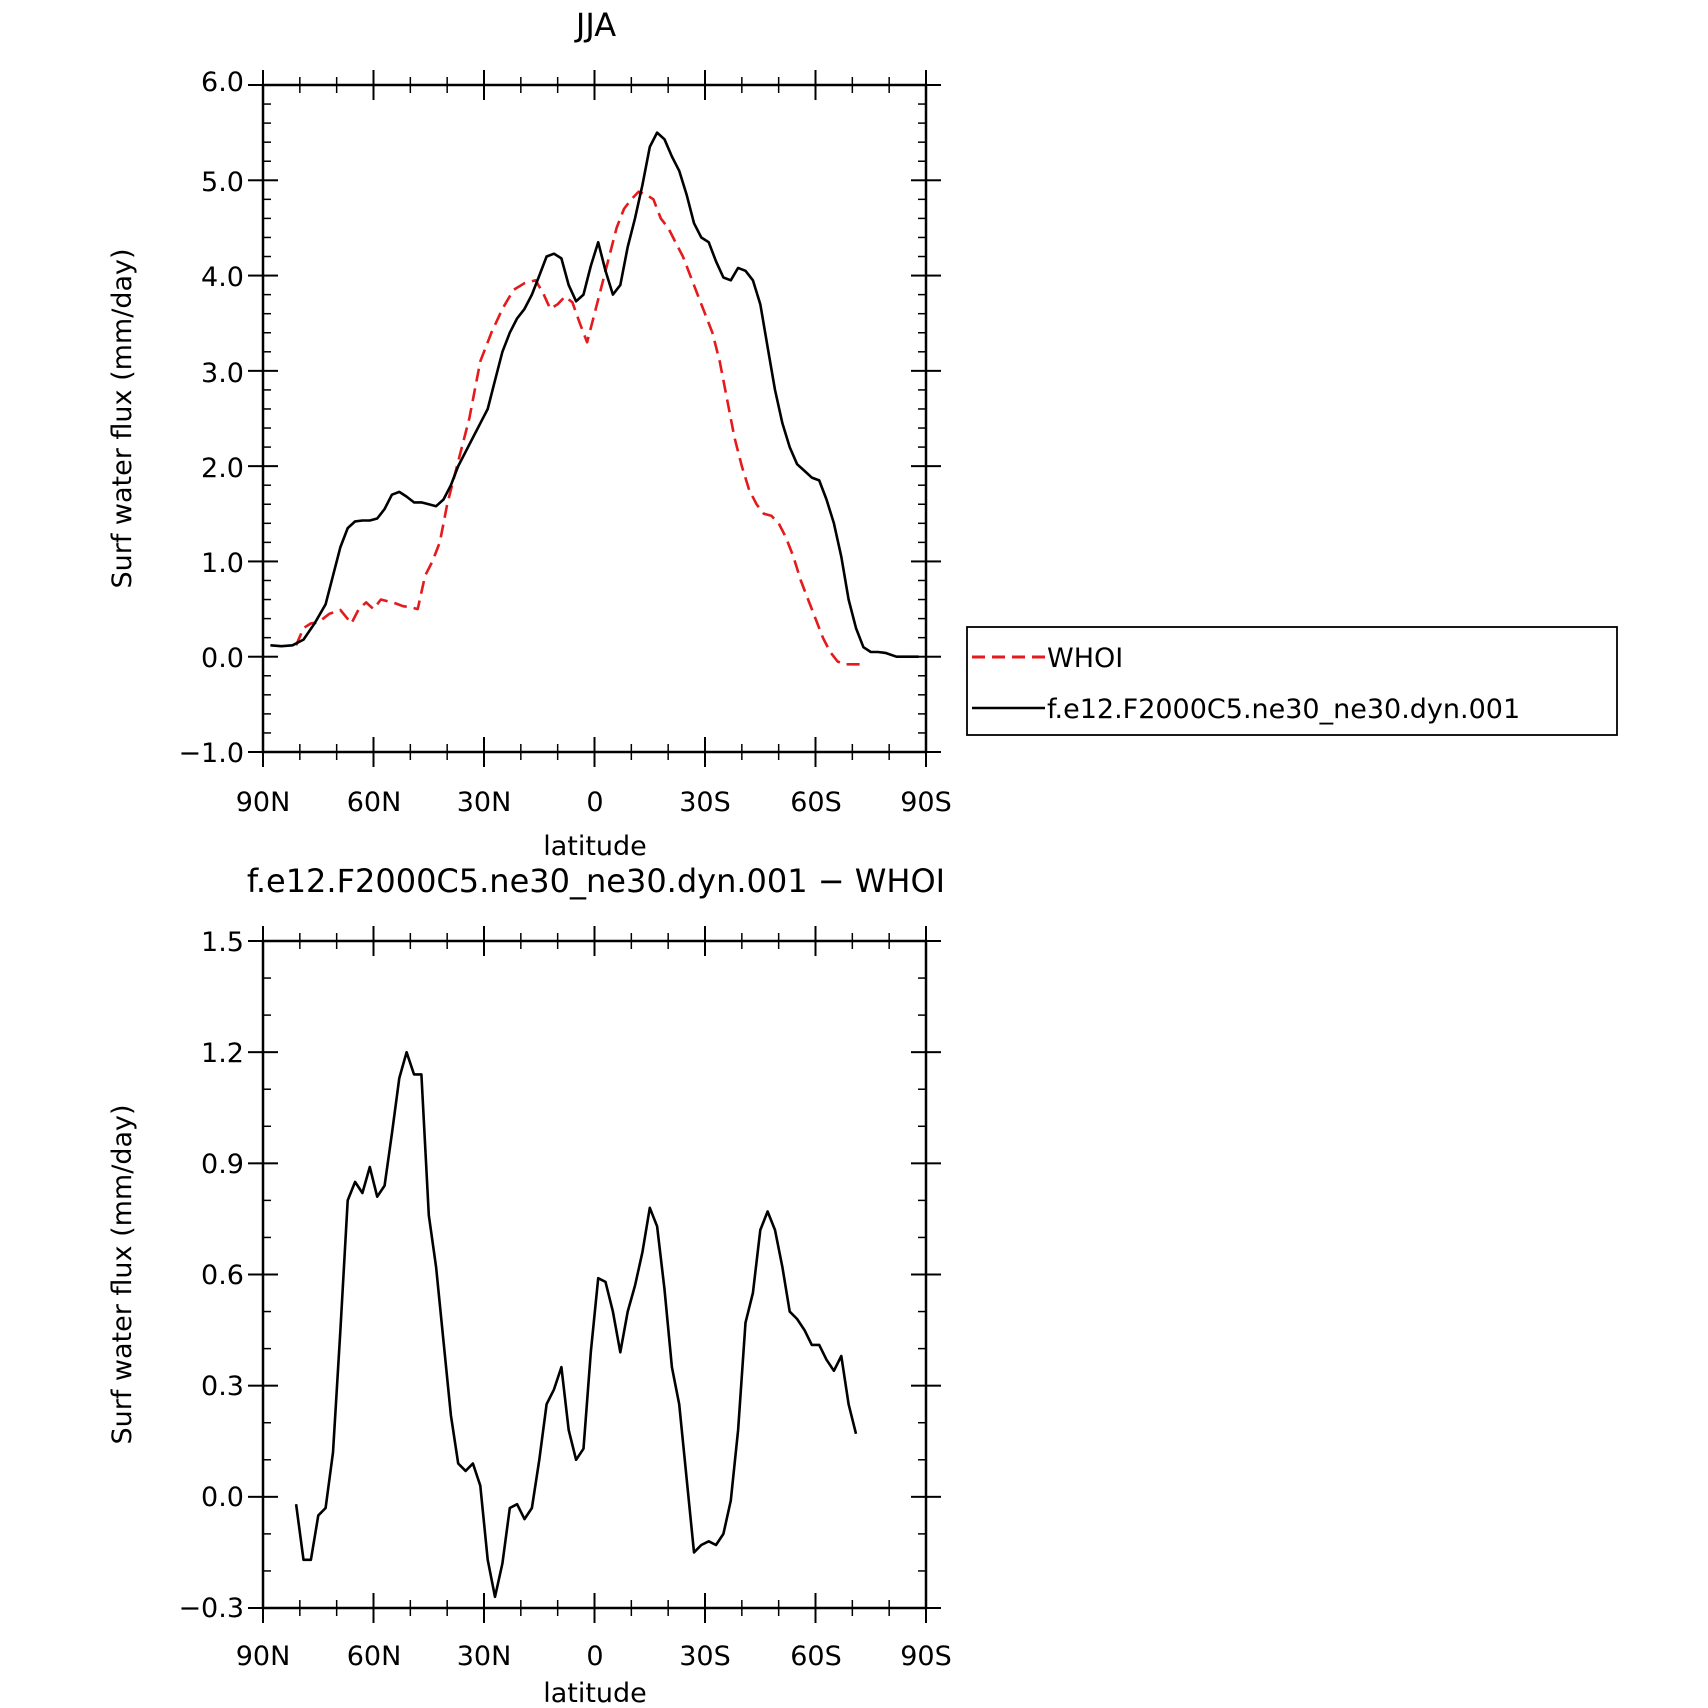 The height and width of the screenshot is (1708, 1708). I want to click on top-x-tick-label: 60S, so click(816, 802).